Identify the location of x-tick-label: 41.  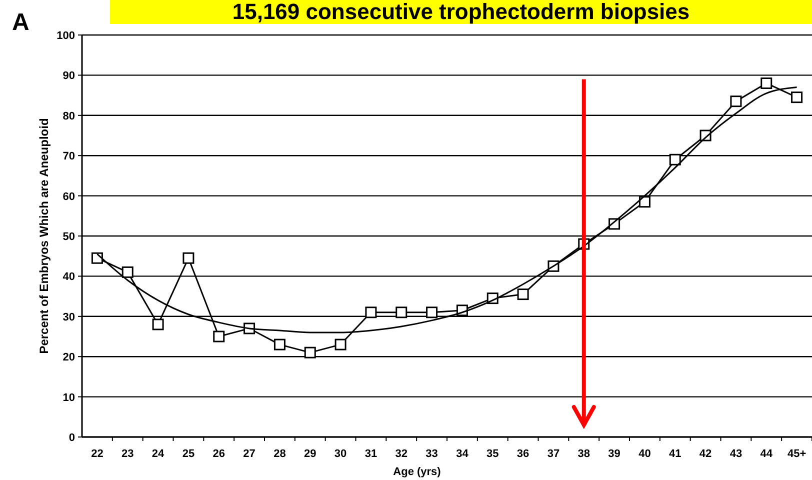
(675, 454).